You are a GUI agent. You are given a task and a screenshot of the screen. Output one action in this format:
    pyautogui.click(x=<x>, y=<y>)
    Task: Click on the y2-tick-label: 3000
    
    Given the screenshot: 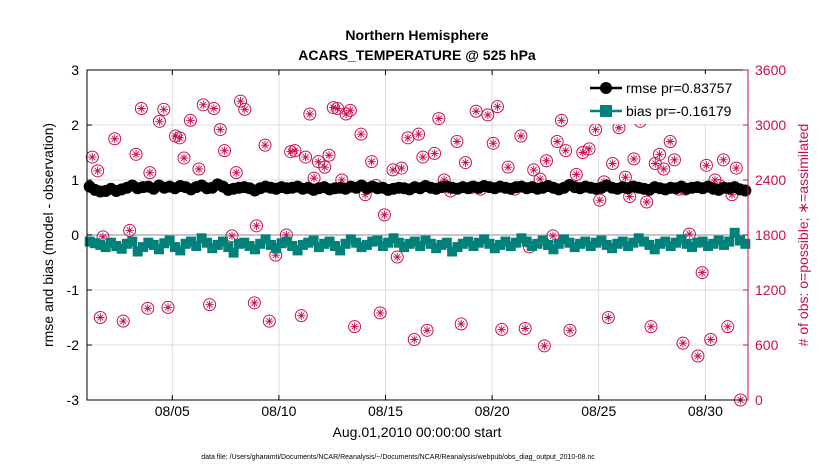 What is the action you would take?
    pyautogui.click(x=770, y=125)
    